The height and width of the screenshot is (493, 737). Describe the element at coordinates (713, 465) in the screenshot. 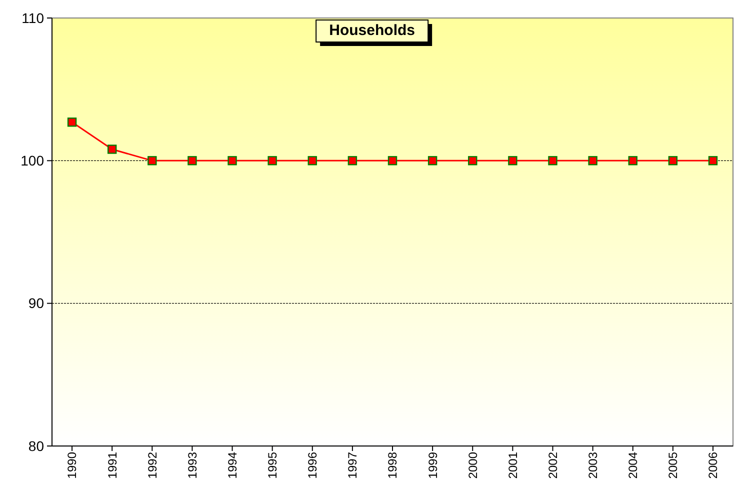

I see `x-tick-label: 2006` at that location.